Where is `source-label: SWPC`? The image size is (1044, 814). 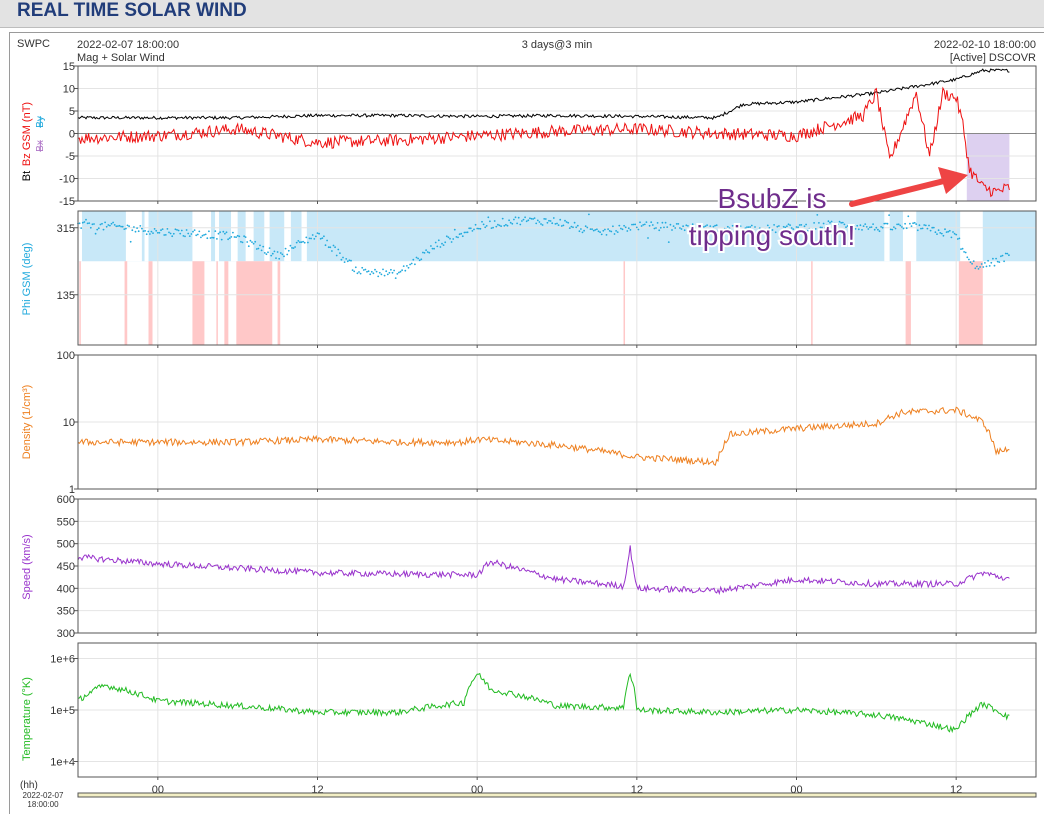 source-label: SWPC is located at coordinates (33, 44).